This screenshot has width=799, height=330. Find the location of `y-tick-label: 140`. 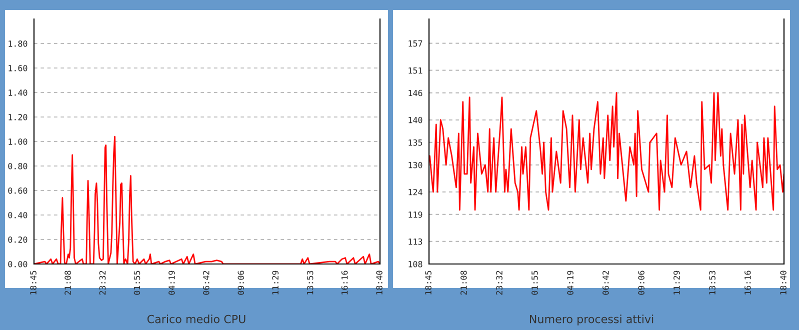

y-tick-label: 140 is located at coordinates (415, 120).